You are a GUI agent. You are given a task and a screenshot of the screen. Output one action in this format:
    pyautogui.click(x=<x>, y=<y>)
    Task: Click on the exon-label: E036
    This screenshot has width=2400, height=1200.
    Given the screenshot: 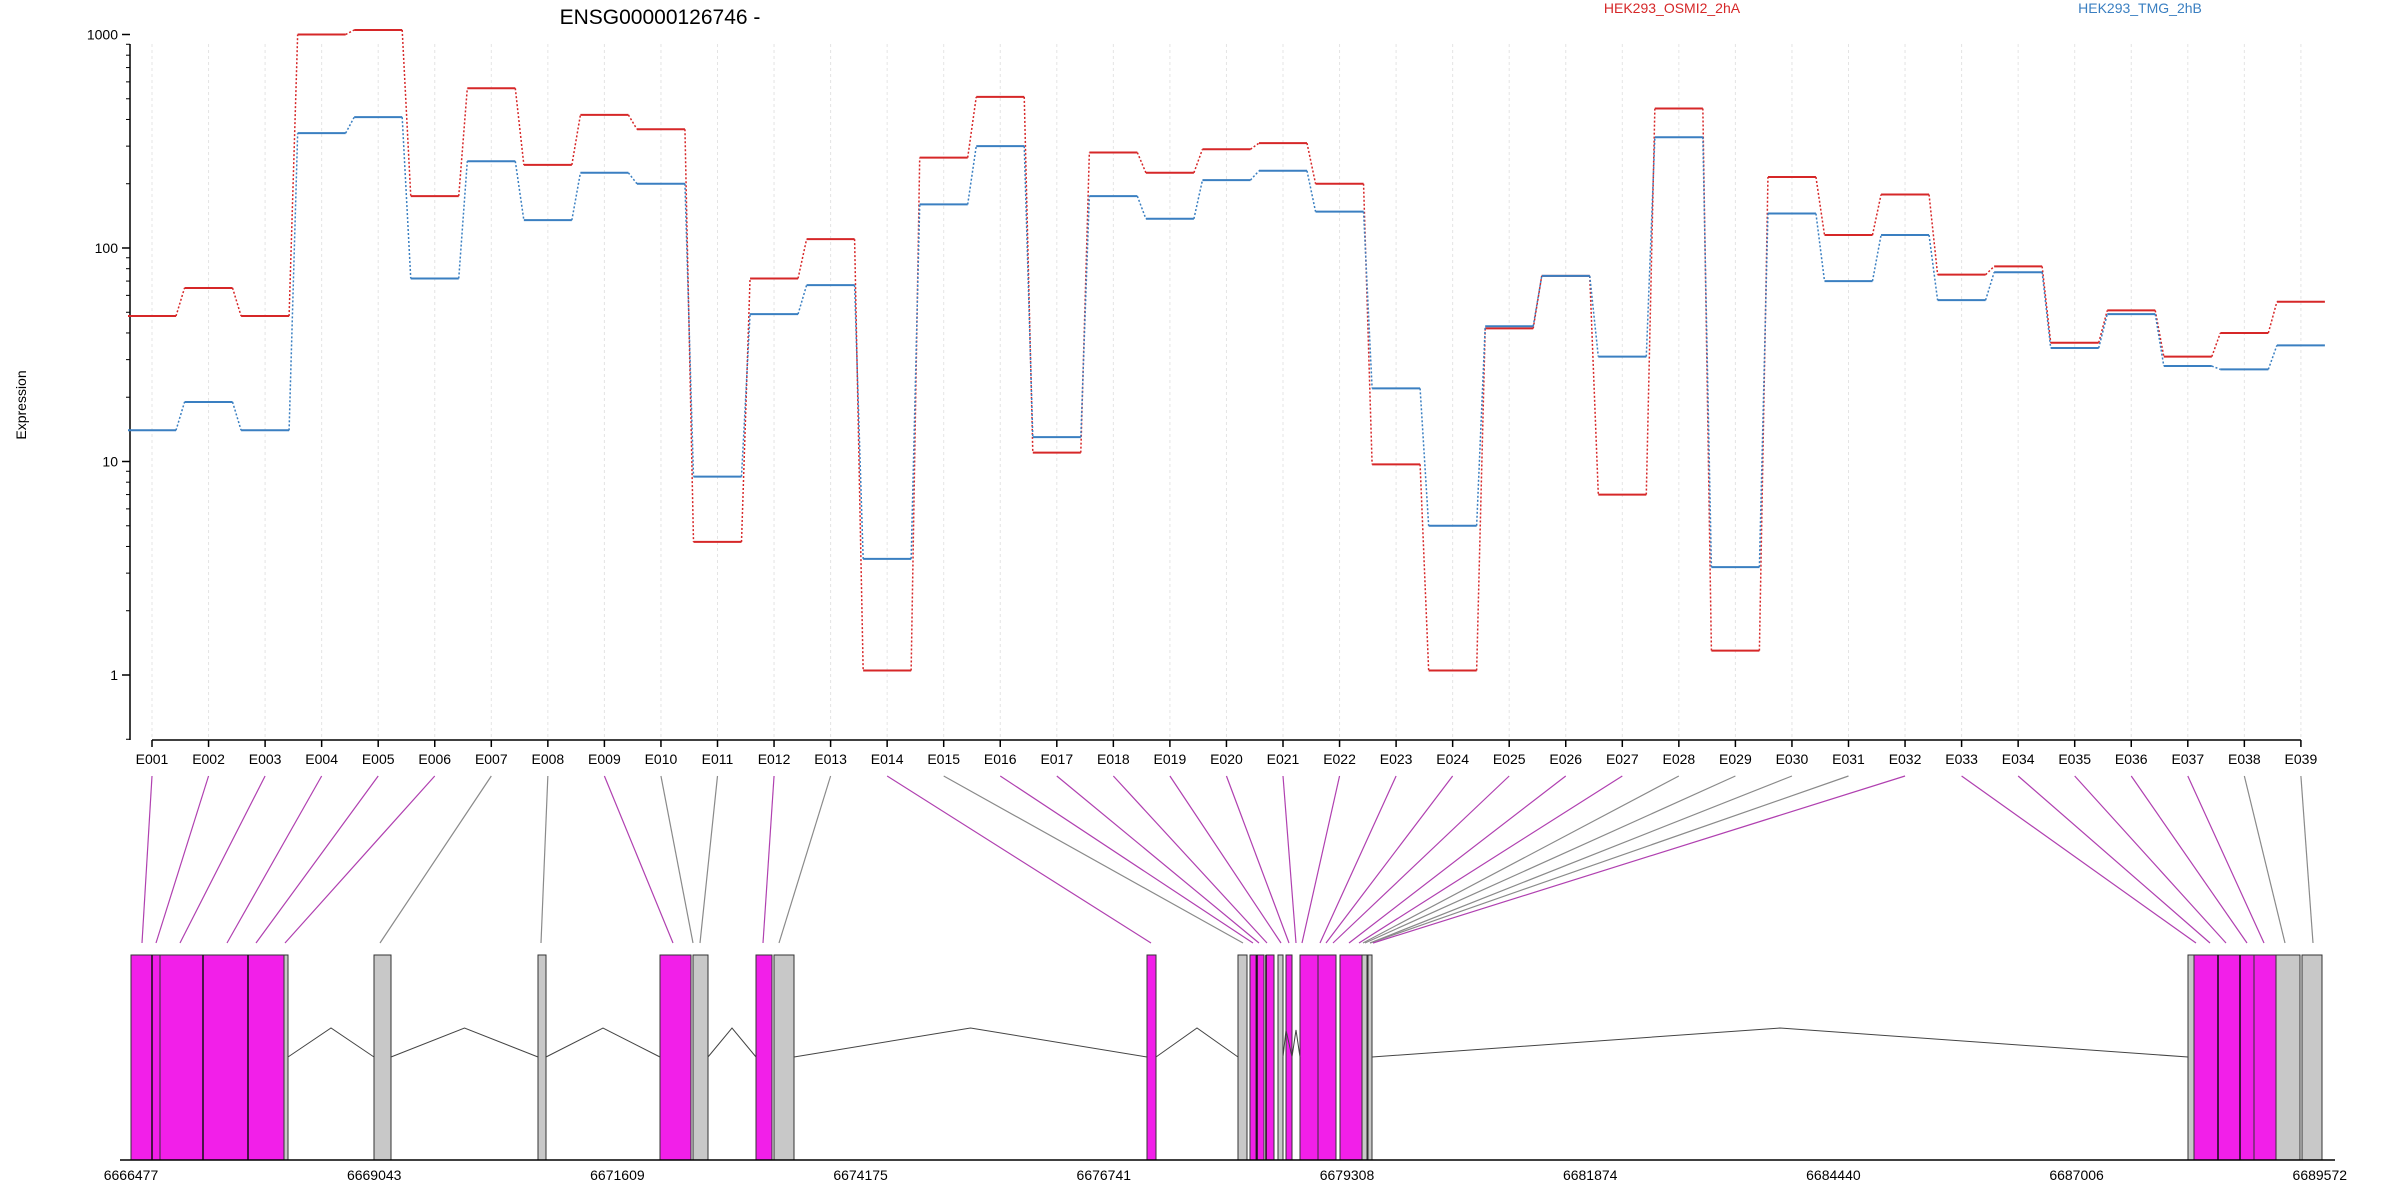 What is the action you would take?
    pyautogui.click(x=2131, y=759)
    